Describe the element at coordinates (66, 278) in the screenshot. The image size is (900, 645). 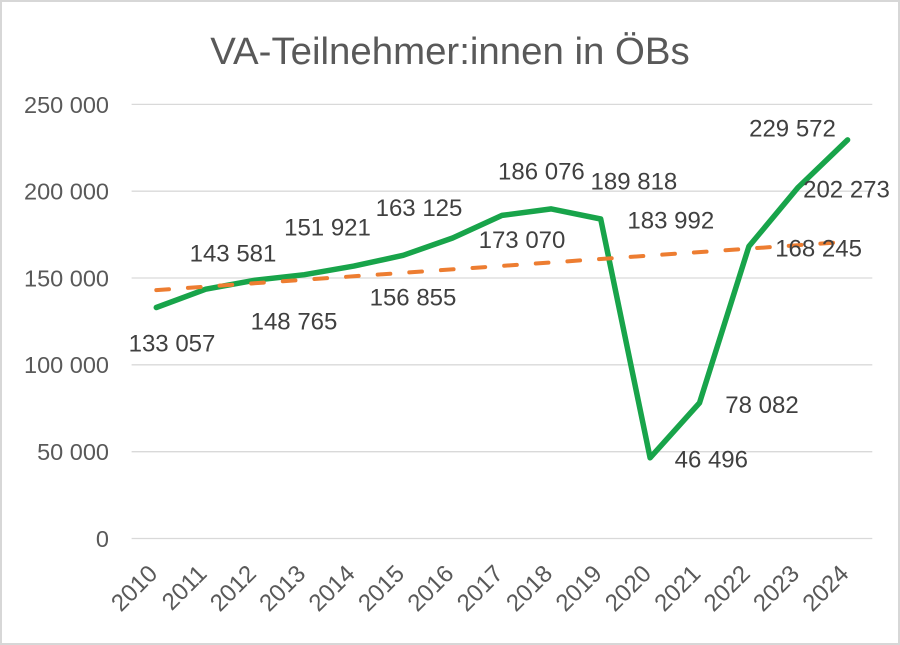
I see `svg-text: 150 000` at that location.